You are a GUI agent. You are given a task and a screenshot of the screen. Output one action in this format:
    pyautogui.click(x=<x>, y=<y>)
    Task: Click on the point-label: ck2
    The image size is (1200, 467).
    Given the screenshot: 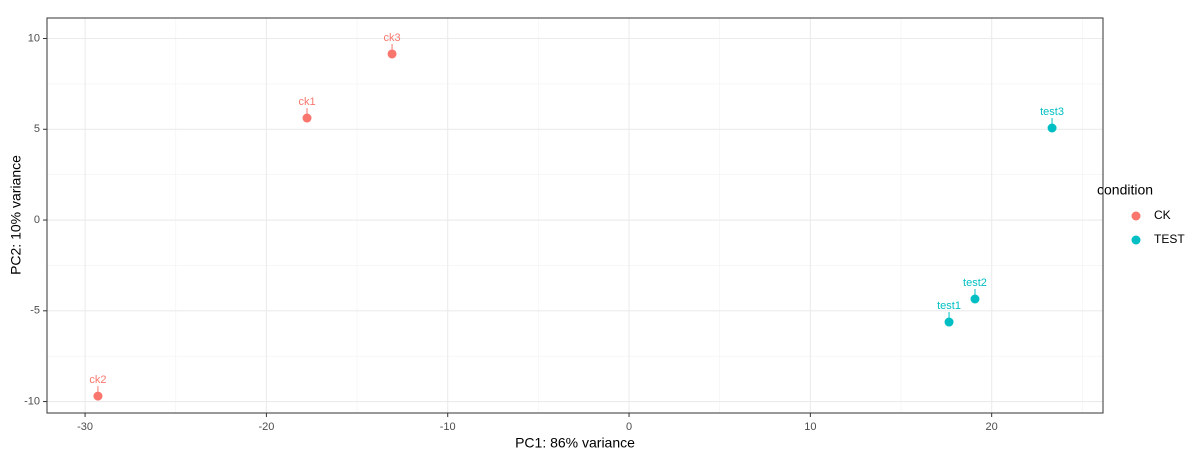 What is the action you would take?
    pyautogui.click(x=97, y=380)
    